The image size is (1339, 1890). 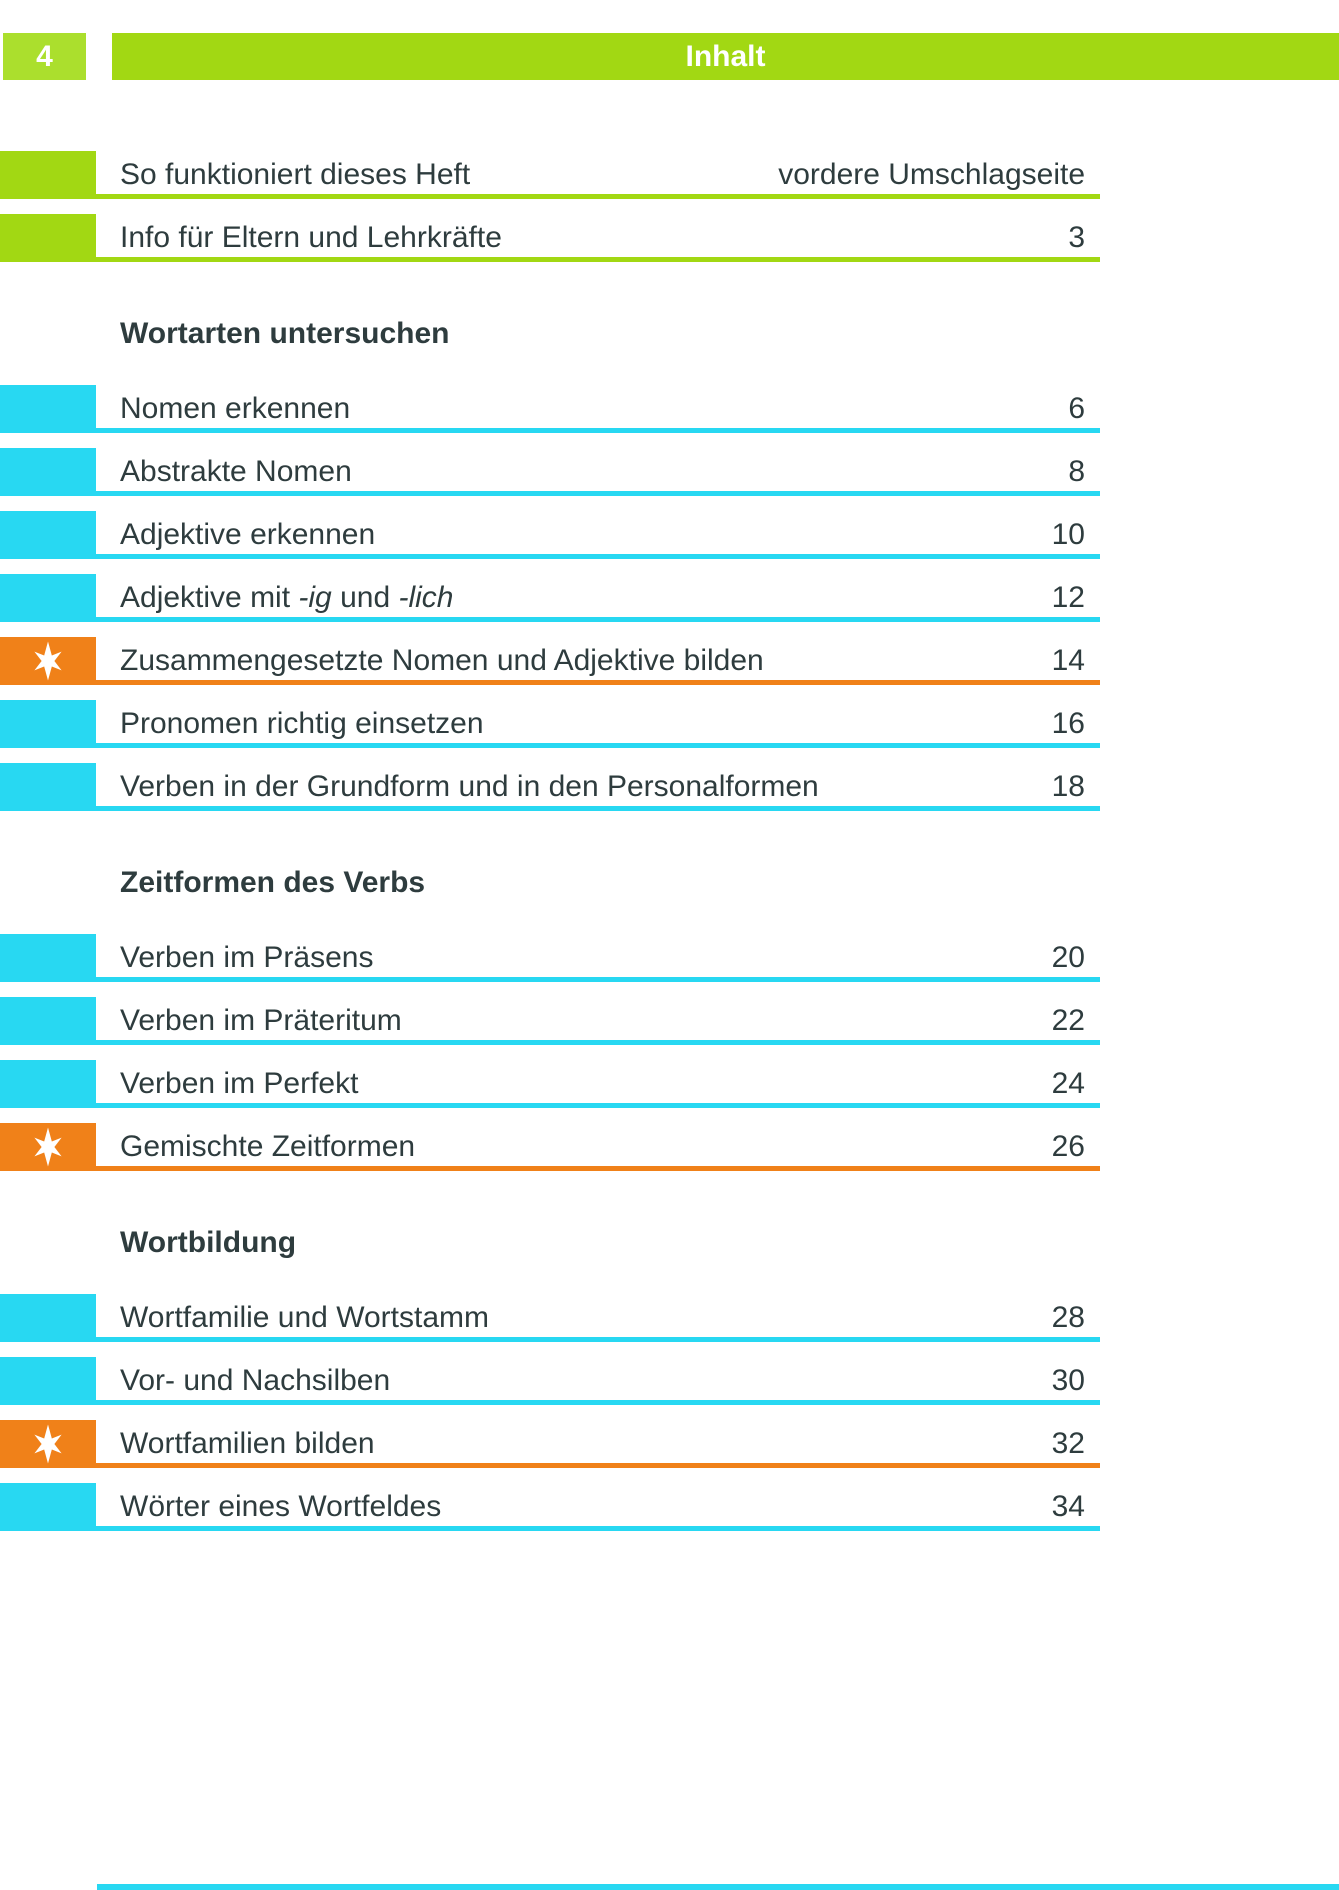 What do you see at coordinates (669, 230) in the screenshot?
I see `toc-row: Info für Eltern und Lehrkräfte 3` at bounding box center [669, 230].